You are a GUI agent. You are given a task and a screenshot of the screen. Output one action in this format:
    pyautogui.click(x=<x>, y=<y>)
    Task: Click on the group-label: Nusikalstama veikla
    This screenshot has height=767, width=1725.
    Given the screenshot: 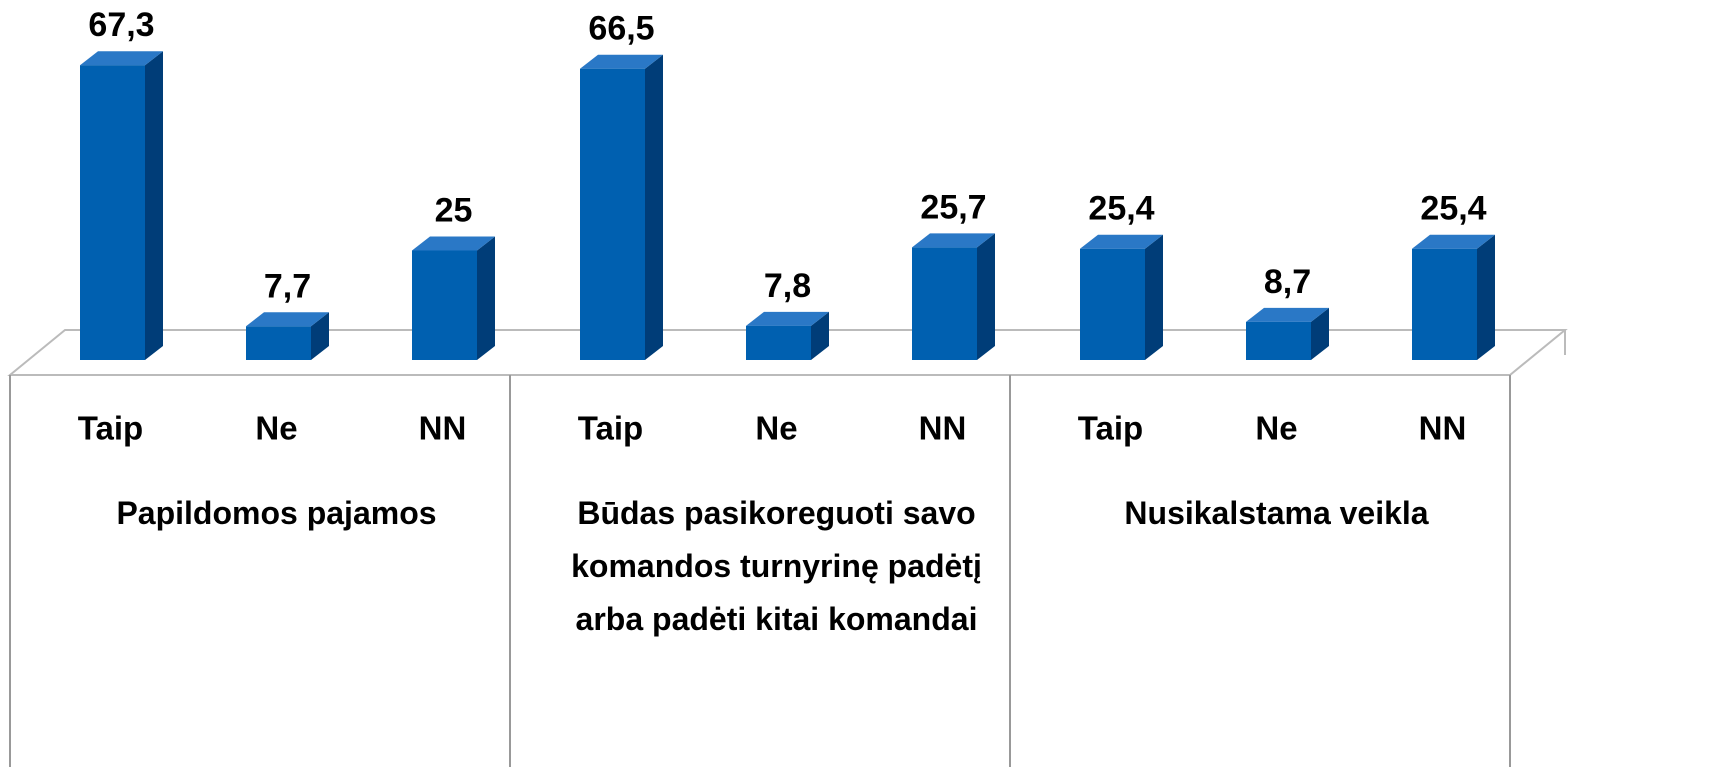 What is the action you would take?
    pyautogui.click(x=1276, y=513)
    